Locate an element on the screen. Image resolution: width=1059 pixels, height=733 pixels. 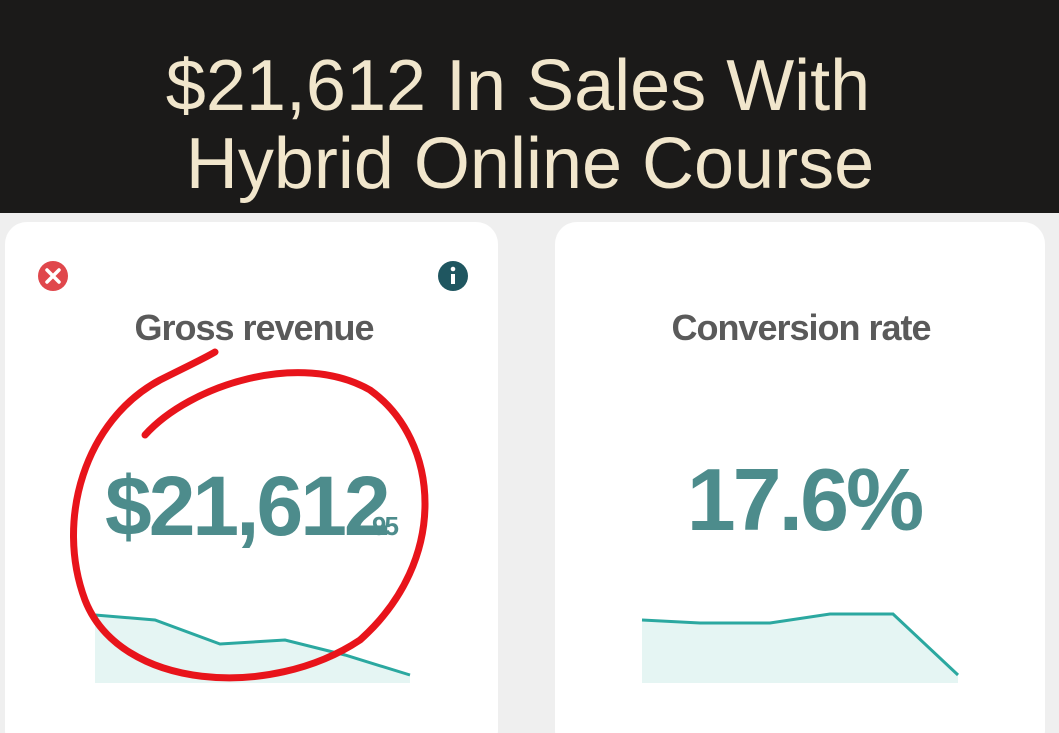
card-title: Conversion rate is located at coordinates (800, 327).